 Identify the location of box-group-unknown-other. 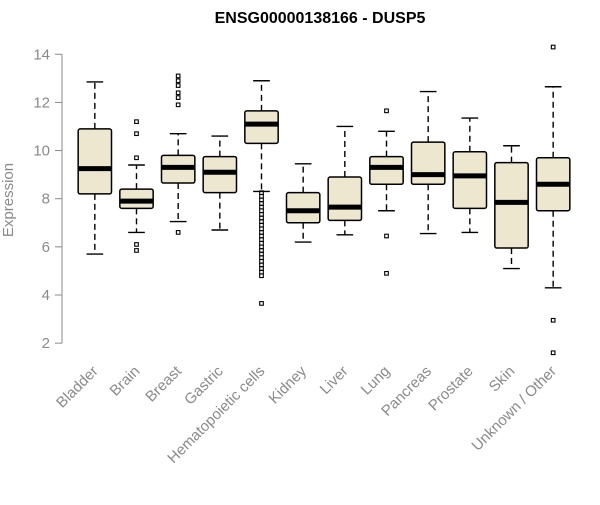
(553, 200).